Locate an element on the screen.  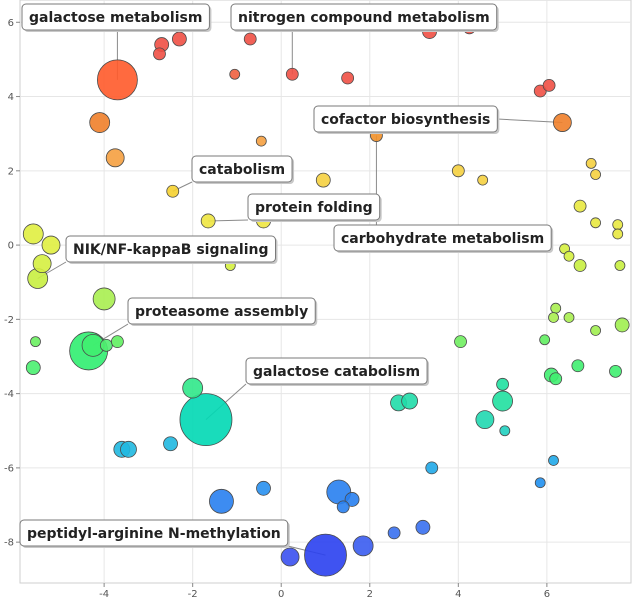
label-text: cofactor biosynthesis is located at coordinates (405, 120).